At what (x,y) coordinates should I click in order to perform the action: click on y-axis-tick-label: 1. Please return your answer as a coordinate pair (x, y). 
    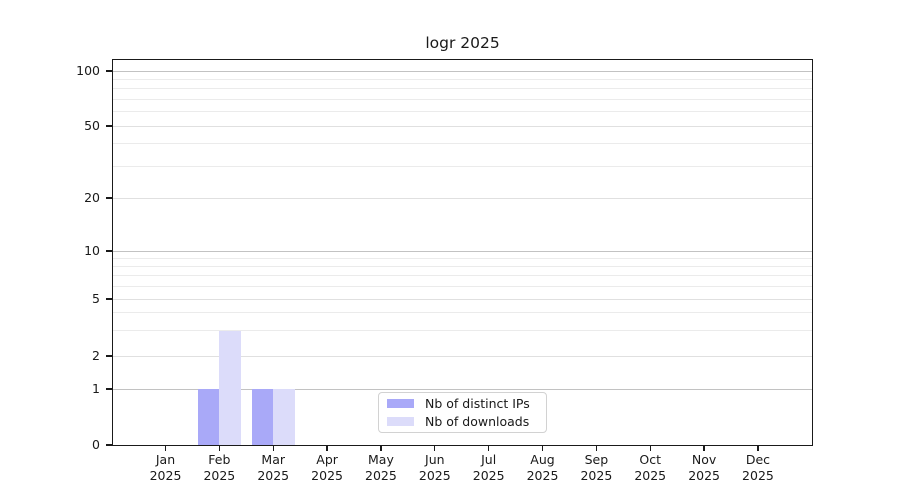
    Looking at the image, I should click on (96, 388).